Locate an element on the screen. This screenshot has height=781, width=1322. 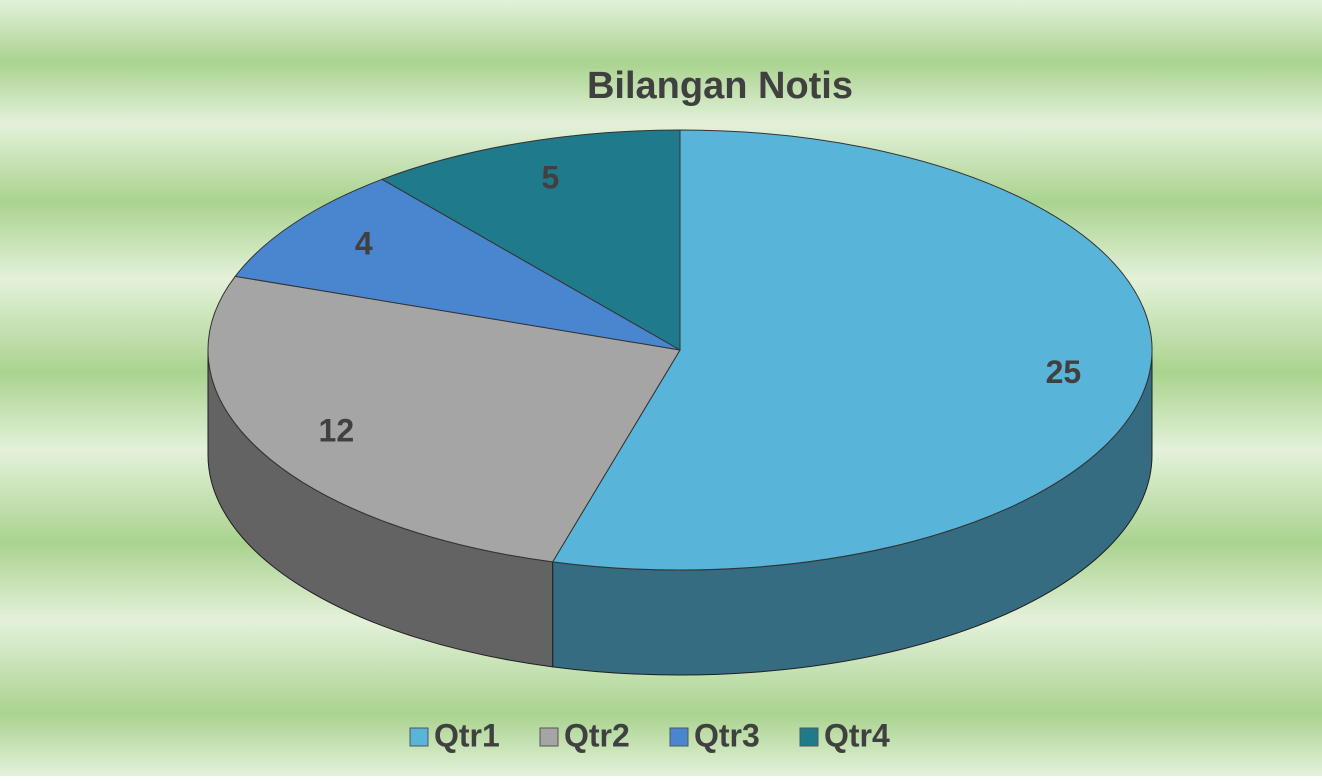
legend-label: Qtr2 is located at coordinates (597, 735).